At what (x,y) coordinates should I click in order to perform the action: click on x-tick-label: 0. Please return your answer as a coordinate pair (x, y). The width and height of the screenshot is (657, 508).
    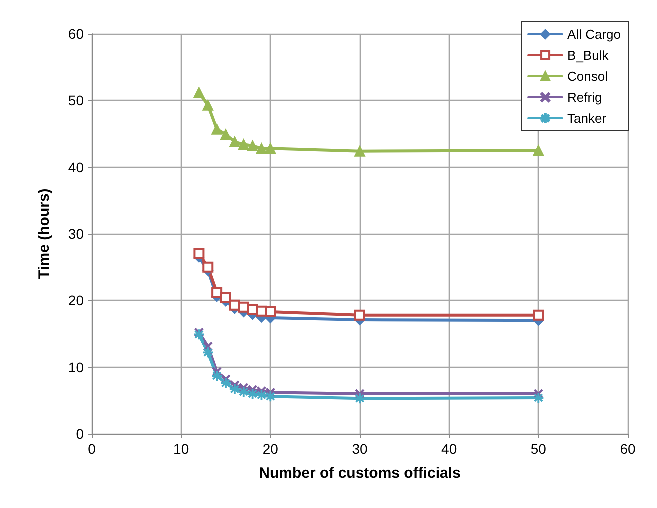
    Looking at the image, I should click on (92, 449).